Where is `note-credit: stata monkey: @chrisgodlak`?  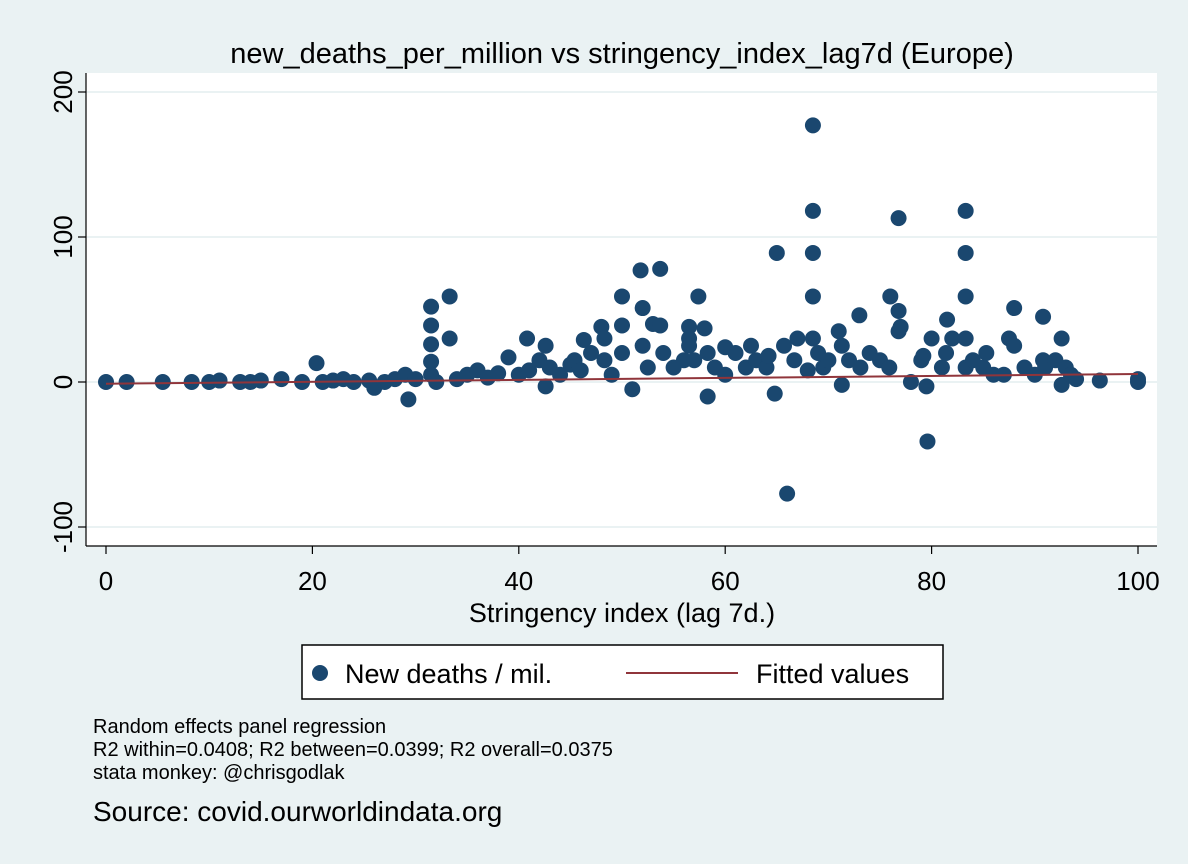 note-credit: stata monkey: @chrisgodlak is located at coordinates (219, 773).